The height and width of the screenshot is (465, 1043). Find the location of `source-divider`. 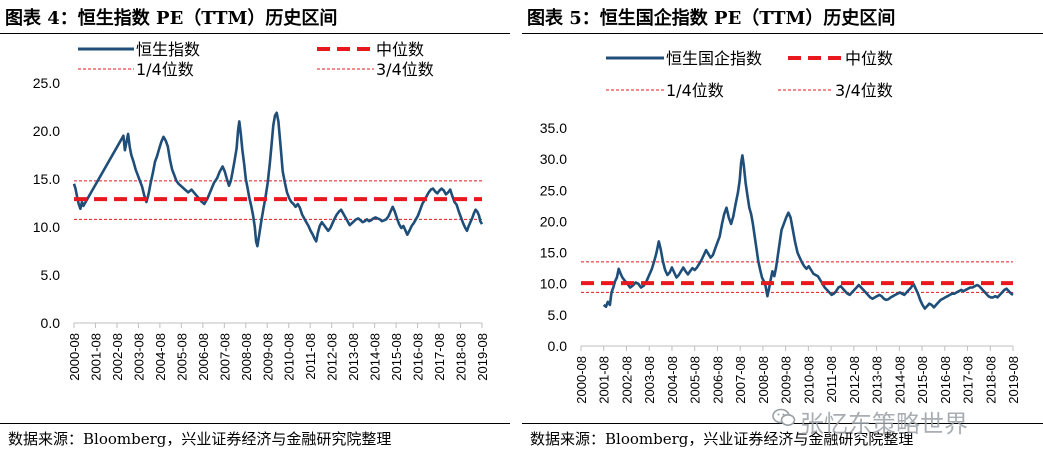

source-divider is located at coordinates (255, 423).